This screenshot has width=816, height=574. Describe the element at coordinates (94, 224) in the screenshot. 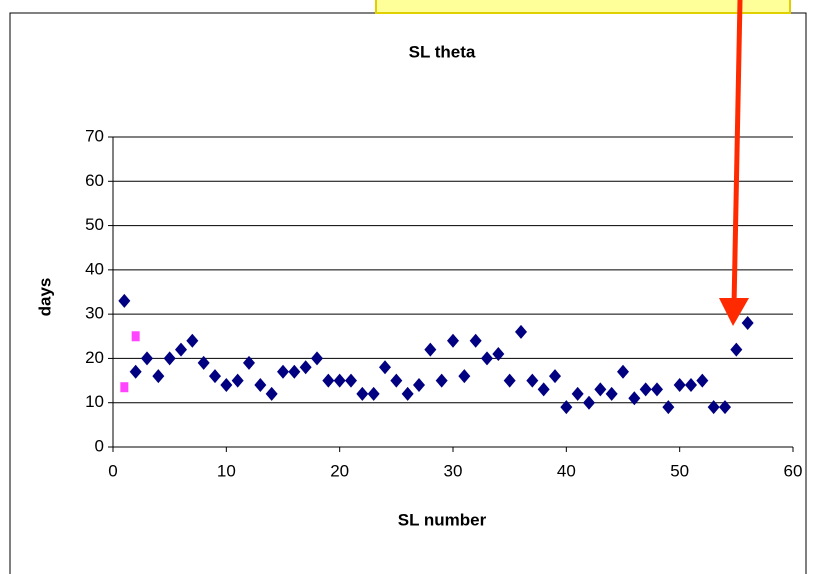

I see `y-tick-label: 50` at that location.